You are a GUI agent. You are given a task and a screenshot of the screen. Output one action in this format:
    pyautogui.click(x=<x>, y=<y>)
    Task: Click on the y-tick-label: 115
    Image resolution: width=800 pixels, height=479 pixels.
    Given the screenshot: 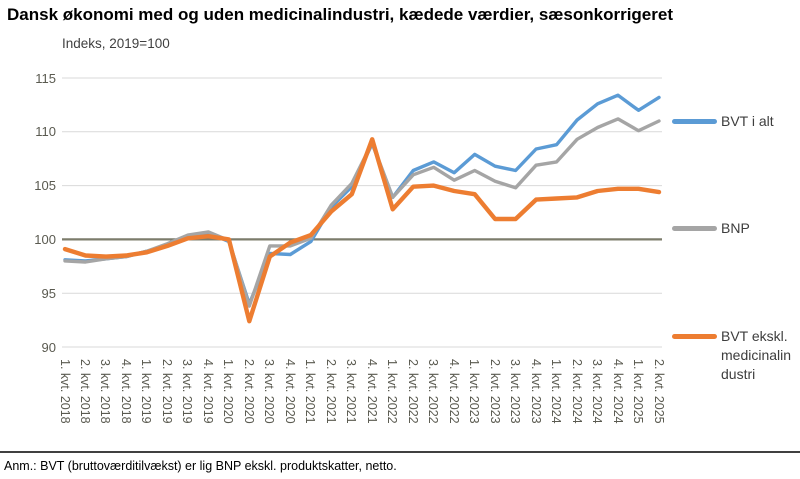 What is the action you would take?
    pyautogui.click(x=45, y=78)
    